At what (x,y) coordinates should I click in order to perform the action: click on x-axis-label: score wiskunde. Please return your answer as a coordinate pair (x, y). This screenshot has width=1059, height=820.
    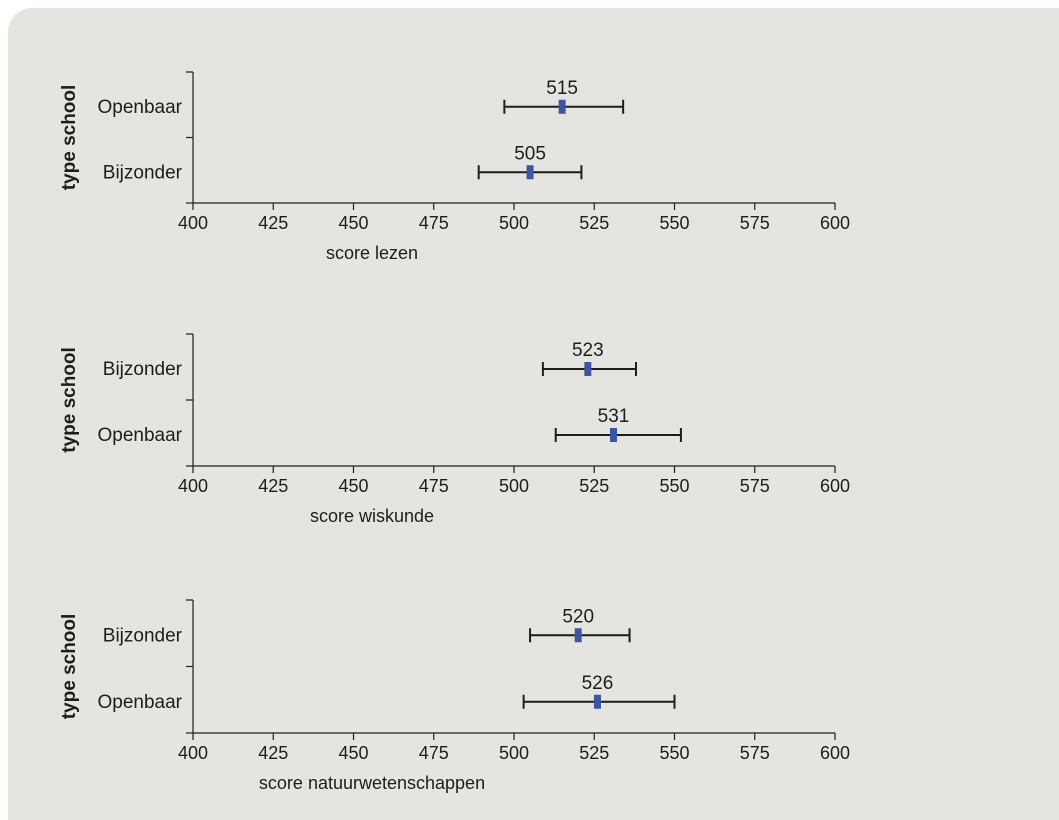
    Looking at the image, I should click on (372, 516).